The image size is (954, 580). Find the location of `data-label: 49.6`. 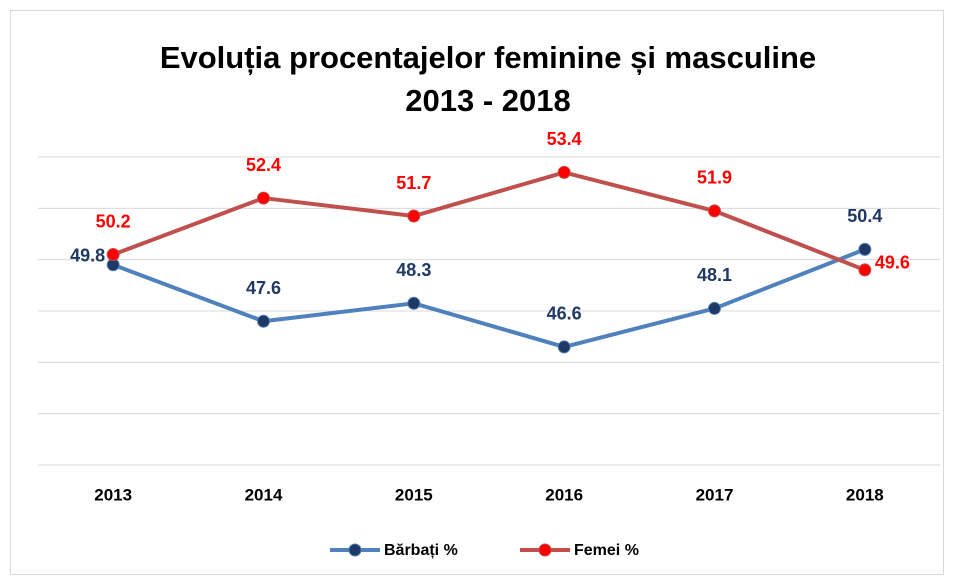

data-label: 49.6 is located at coordinates (892, 263).